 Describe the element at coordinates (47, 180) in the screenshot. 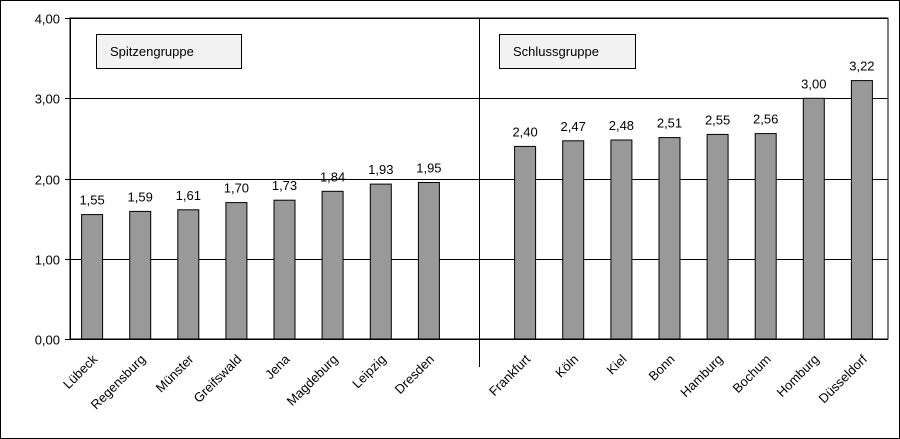

I see `y-tick-label: 2,00` at that location.